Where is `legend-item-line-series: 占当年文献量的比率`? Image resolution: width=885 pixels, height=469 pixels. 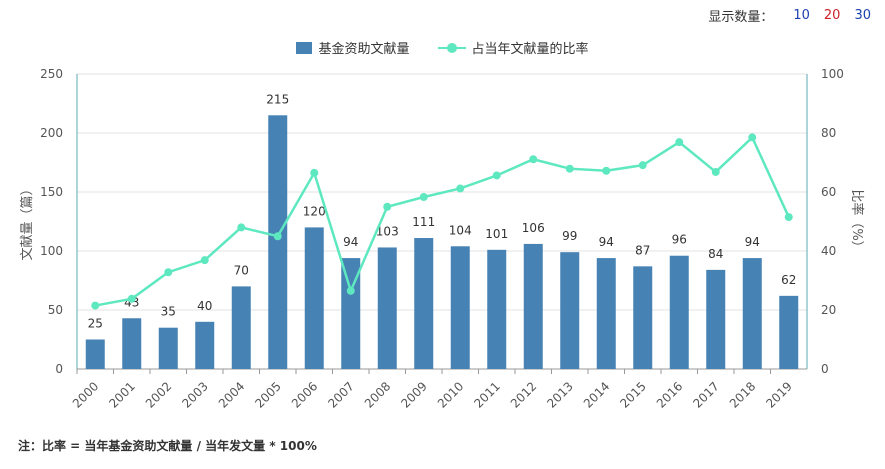
legend-item-line-series: 占当年文献量的比率 is located at coordinates (513, 47).